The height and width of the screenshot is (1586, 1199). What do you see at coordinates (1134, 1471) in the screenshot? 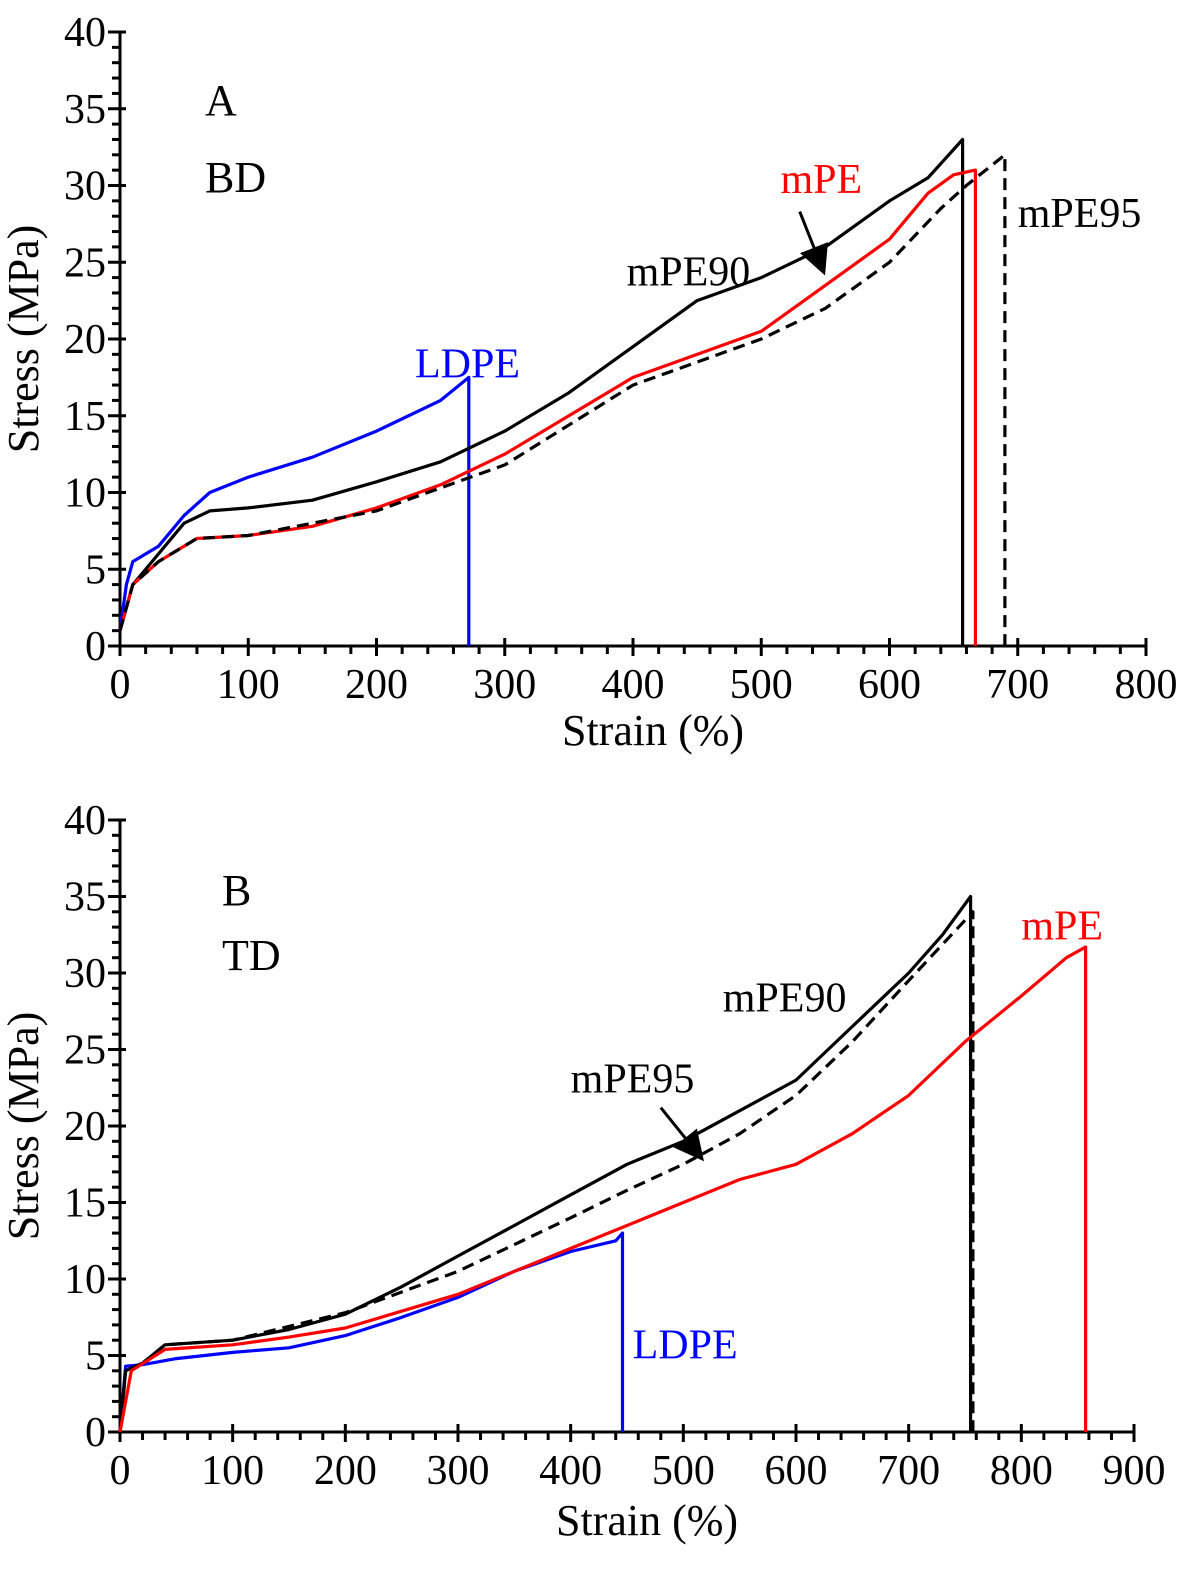
I see `x-tick-label: 900` at bounding box center [1134, 1471].